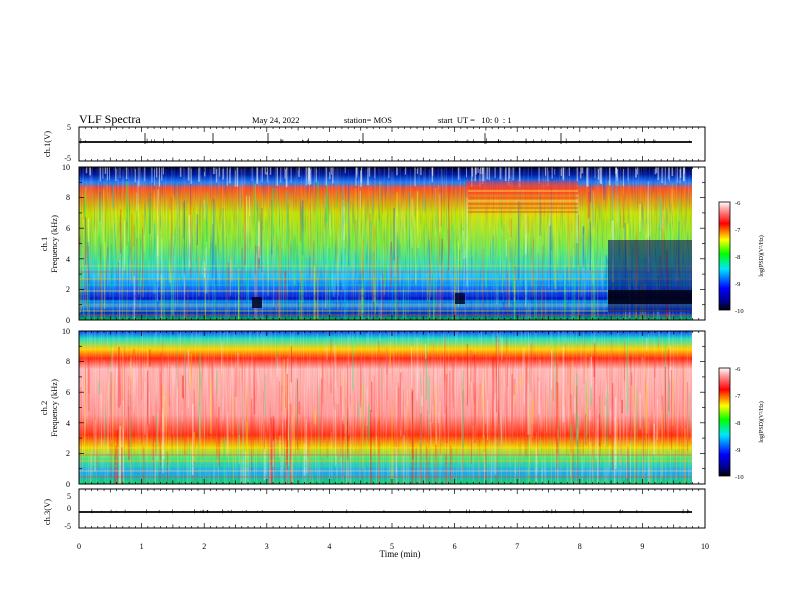 The image size is (792, 612). I want to click on ch2-colorbar: -6 -7 -8 -9 -10 log(PSD)(V²/Hz), so click(741, 423).